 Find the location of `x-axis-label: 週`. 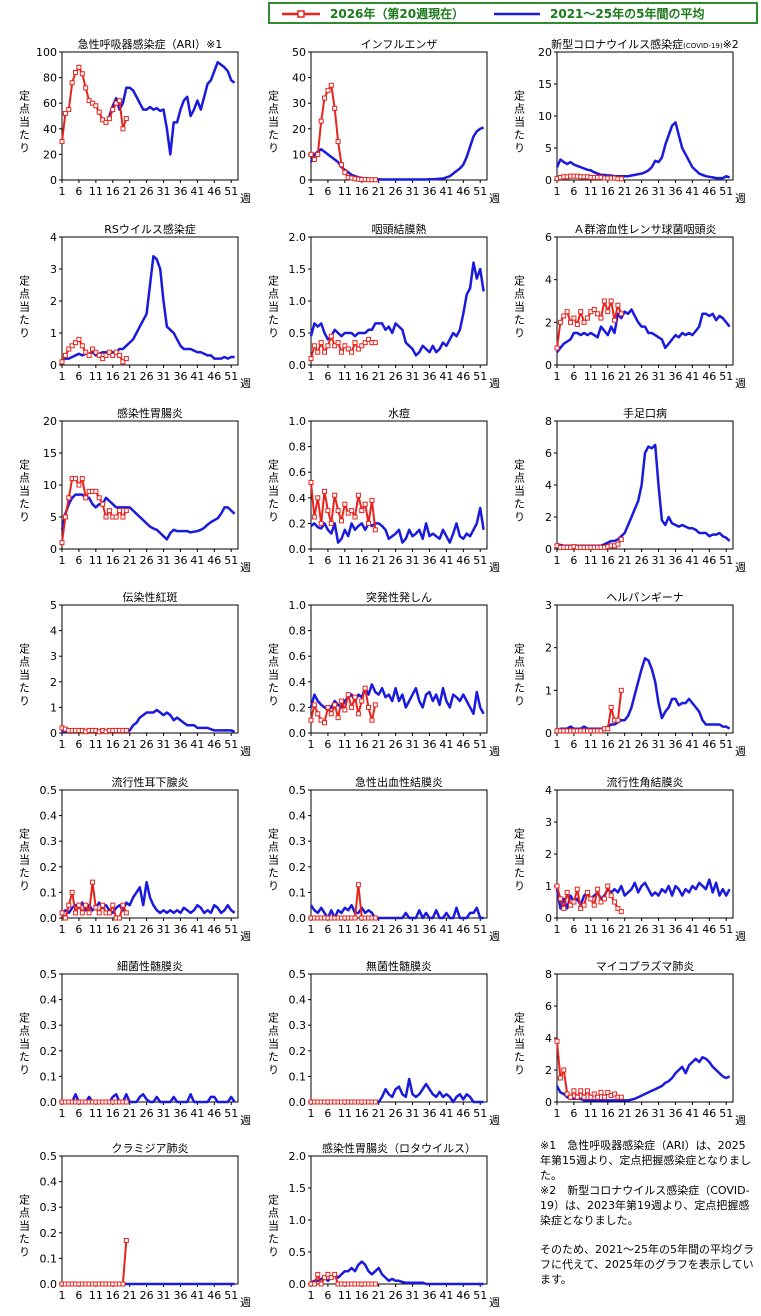

x-axis-label: 週 is located at coordinates (740, 567).